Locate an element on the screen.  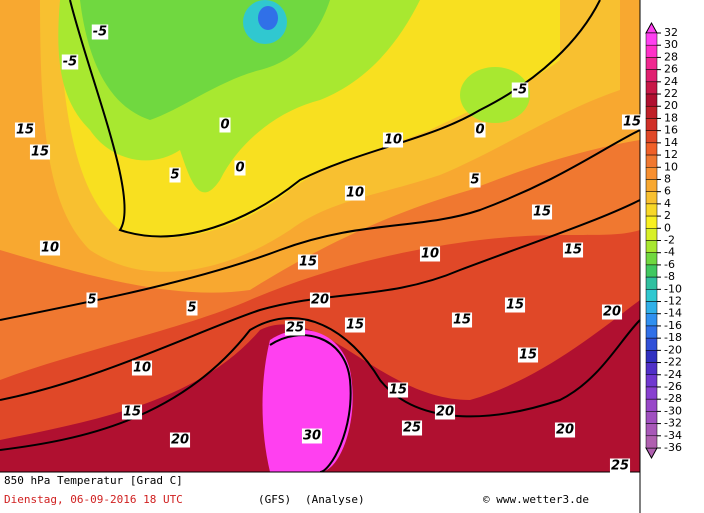
scale-tick-label: 8 is located at coordinates (667, 178).